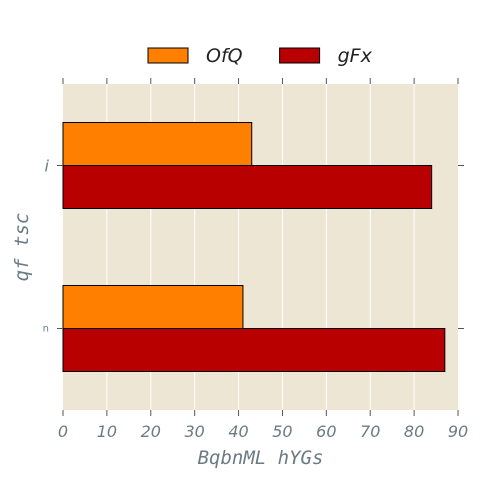 The image size is (480, 480). What do you see at coordinates (153, 307) in the screenshot?
I see `bar-OfQ-n` at bounding box center [153, 307].